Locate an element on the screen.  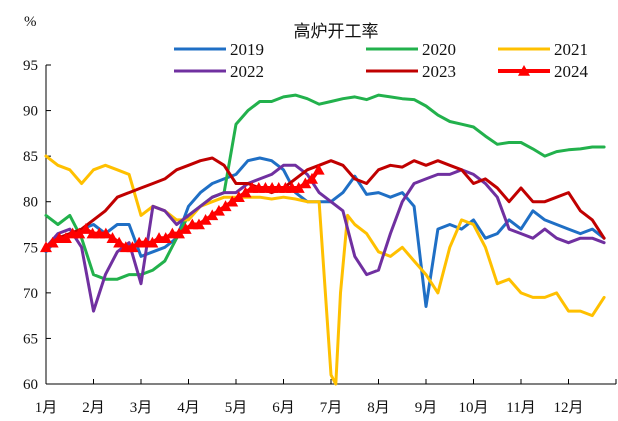
y-tick-label: 90 is located at coordinates (30, 112).